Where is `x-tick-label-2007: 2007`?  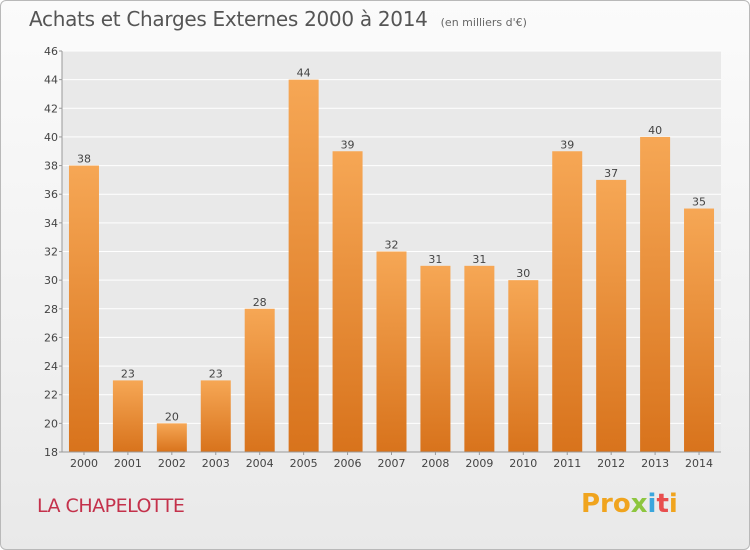 x-tick-label-2007: 2007 is located at coordinates (392, 463).